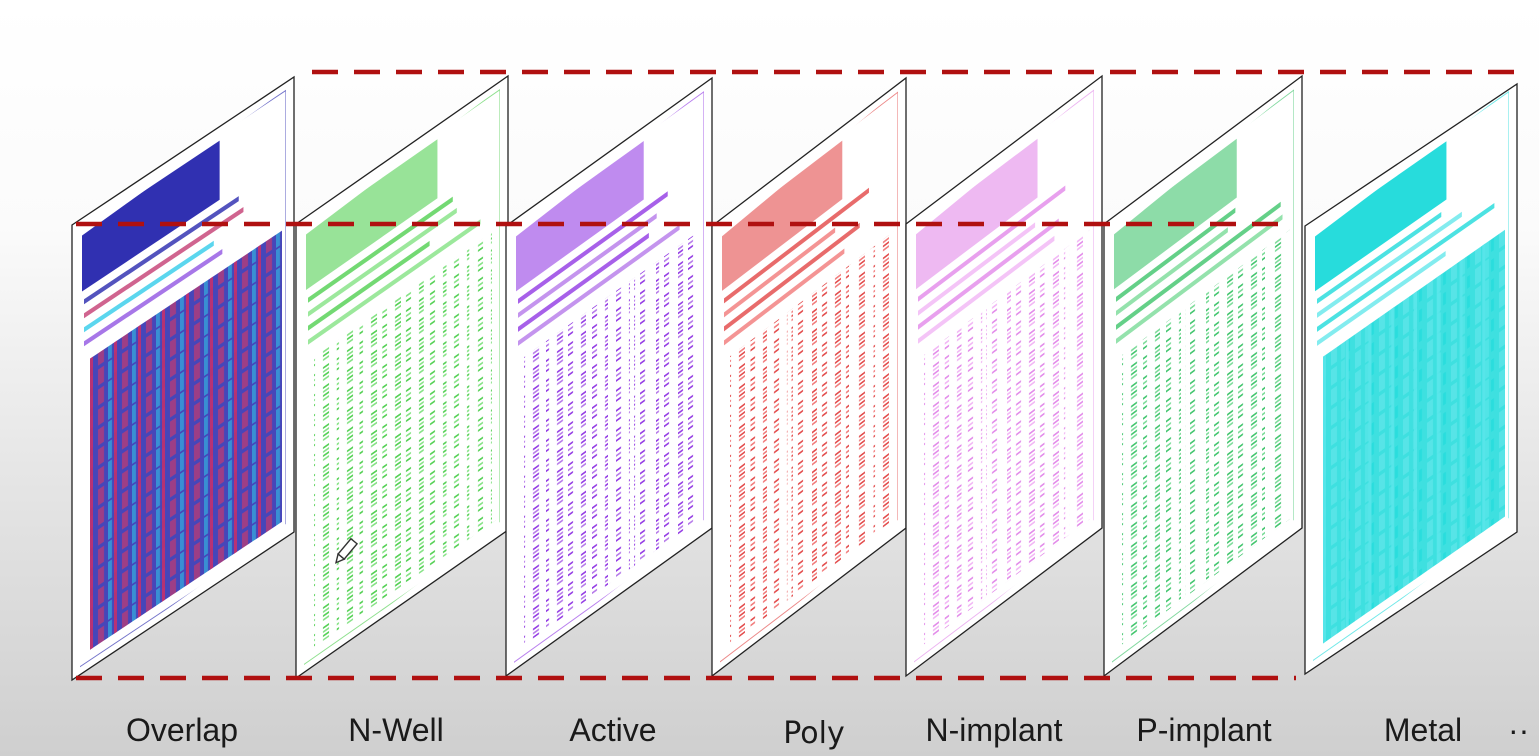  I want to click on layer-label-n-well: N-Well, so click(396, 730).